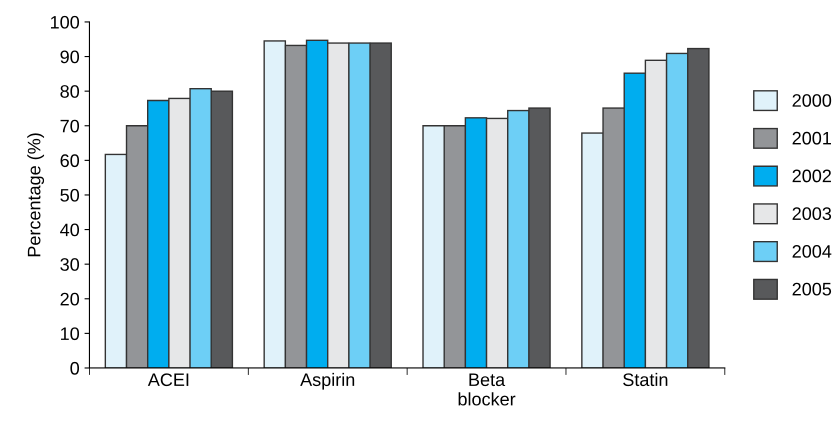 The image size is (836, 422). What do you see at coordinates (70, 126) in the screenshot?
I see `y-tick-label: 70` at bounding box center [70, 126].